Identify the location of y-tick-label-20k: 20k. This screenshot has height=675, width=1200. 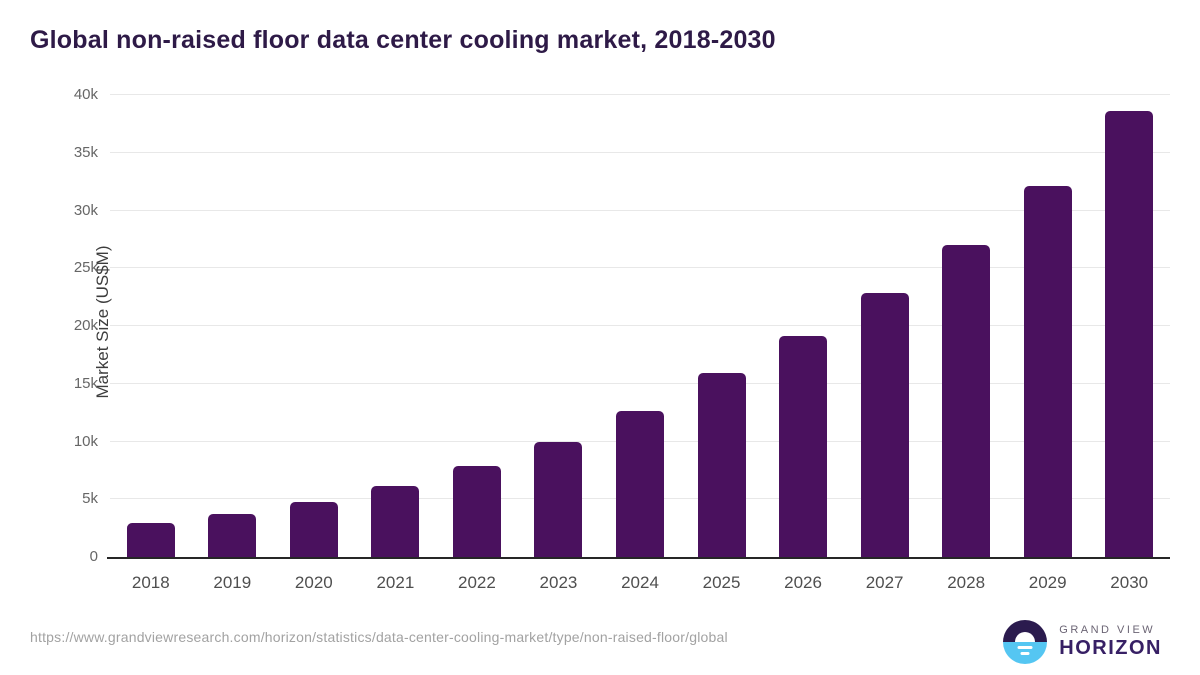
(85, 325).